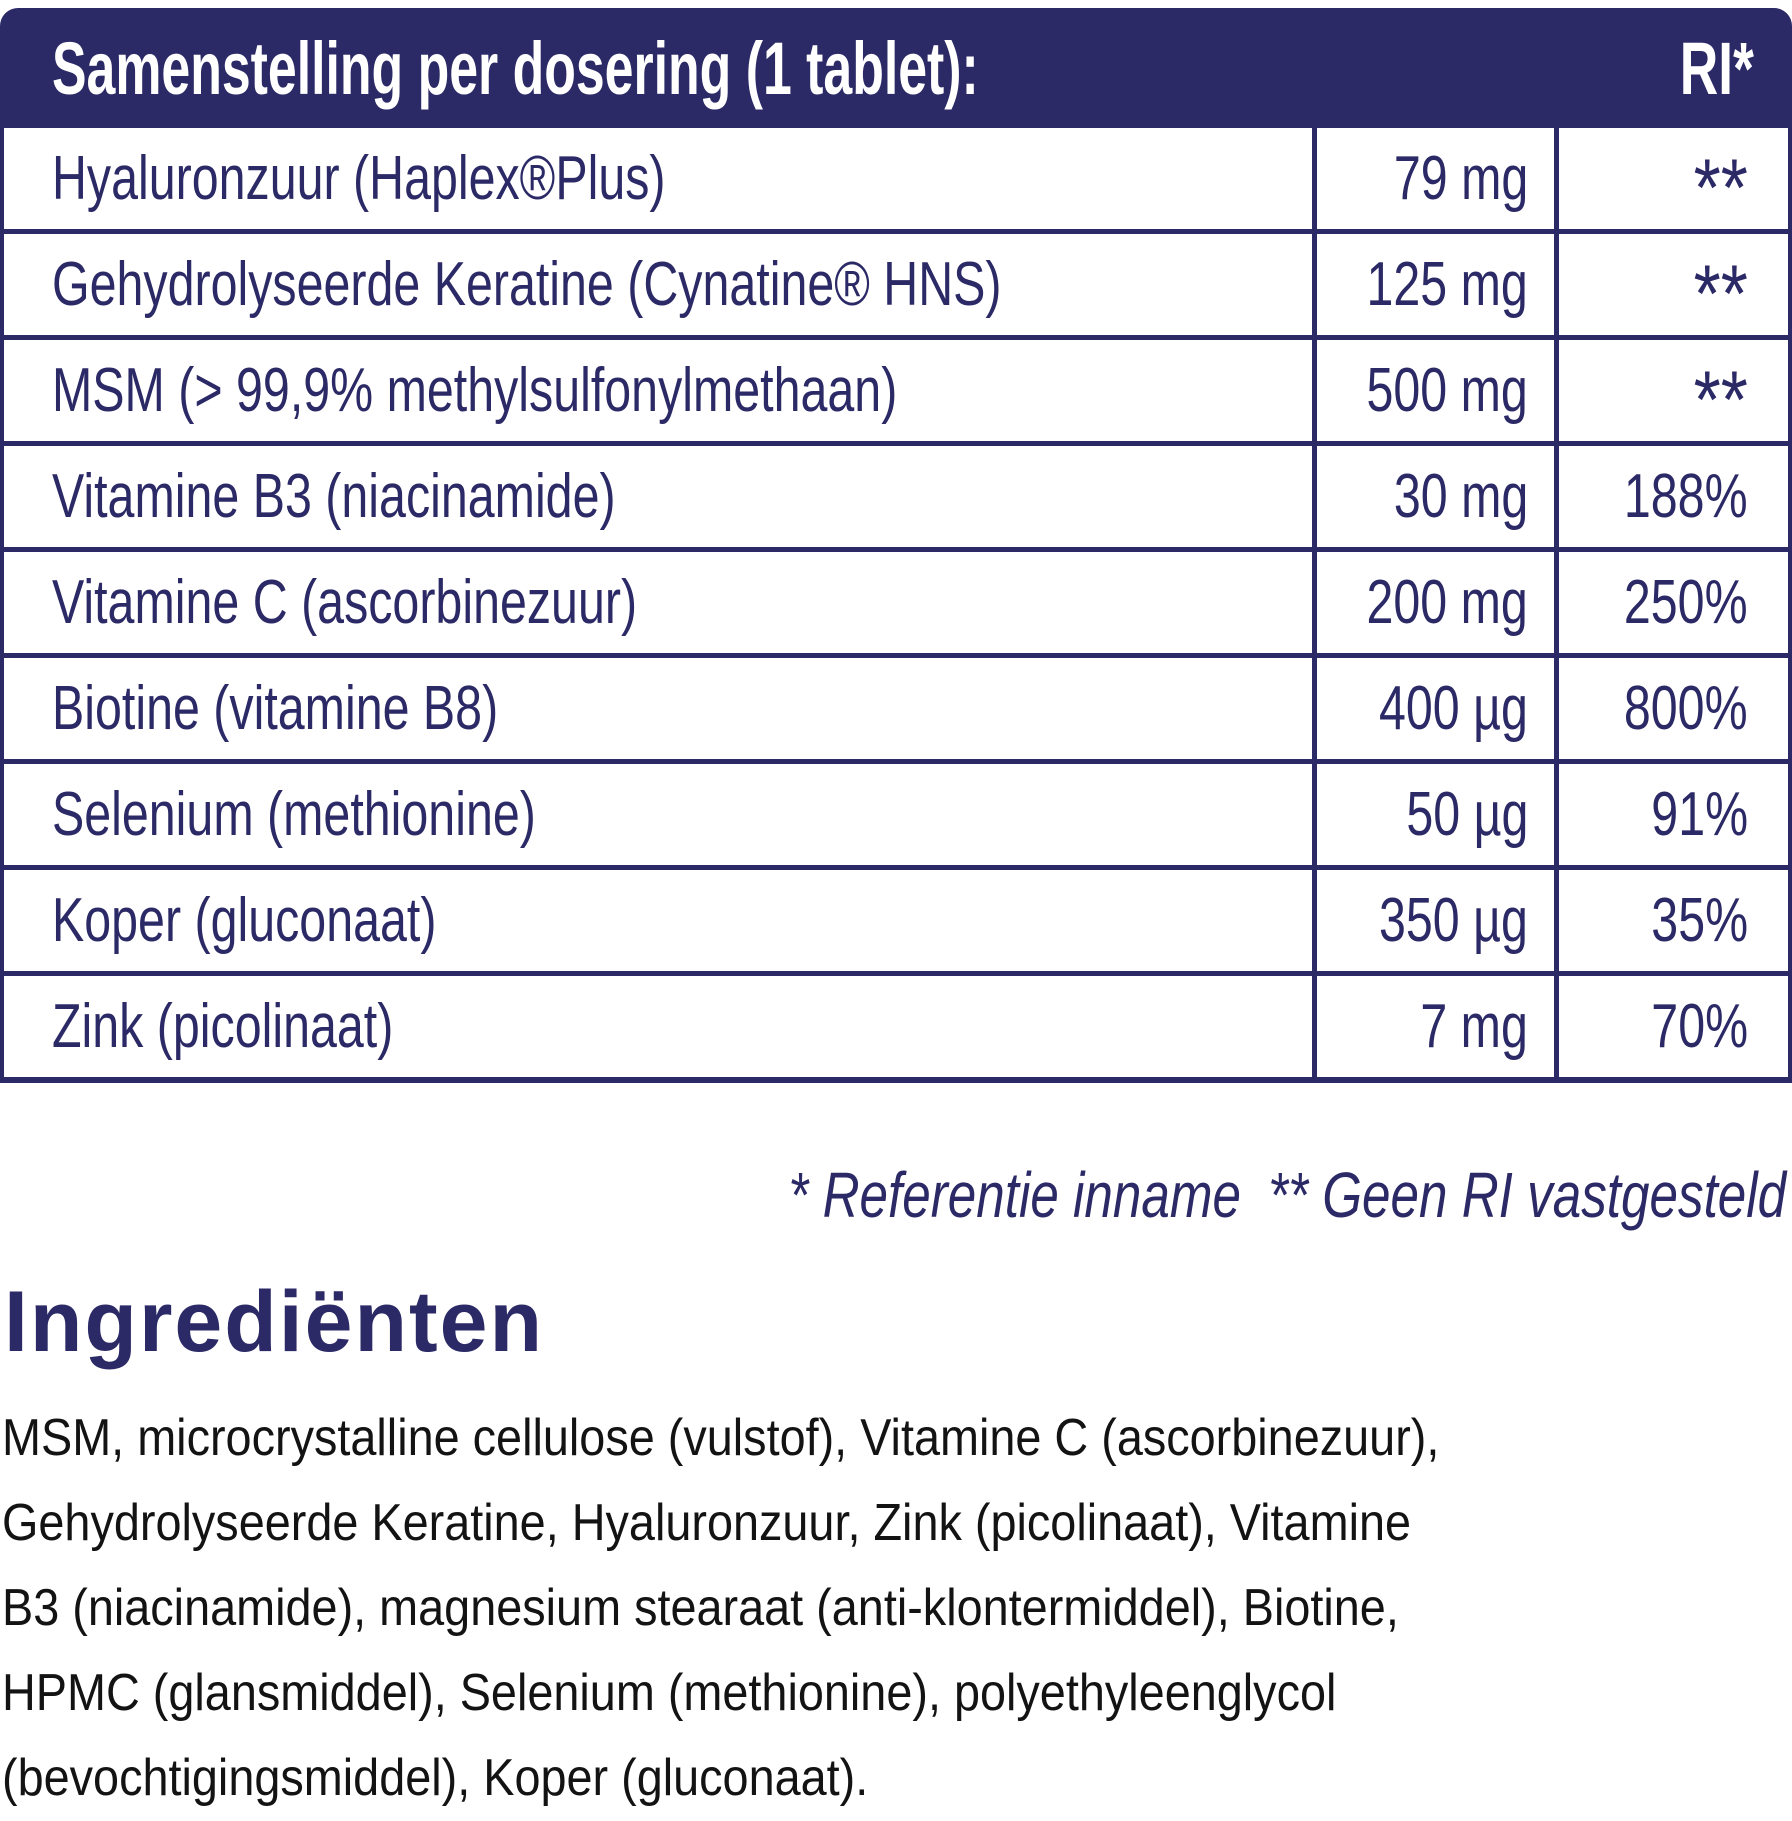 This screenshot has height=1821, width=1792. Describe the element at coordinates (475, 390) in the screenshot. I see `ingredient-name-cell: MSM (> 99,9% methylsulfonylmethaan)` at that location.